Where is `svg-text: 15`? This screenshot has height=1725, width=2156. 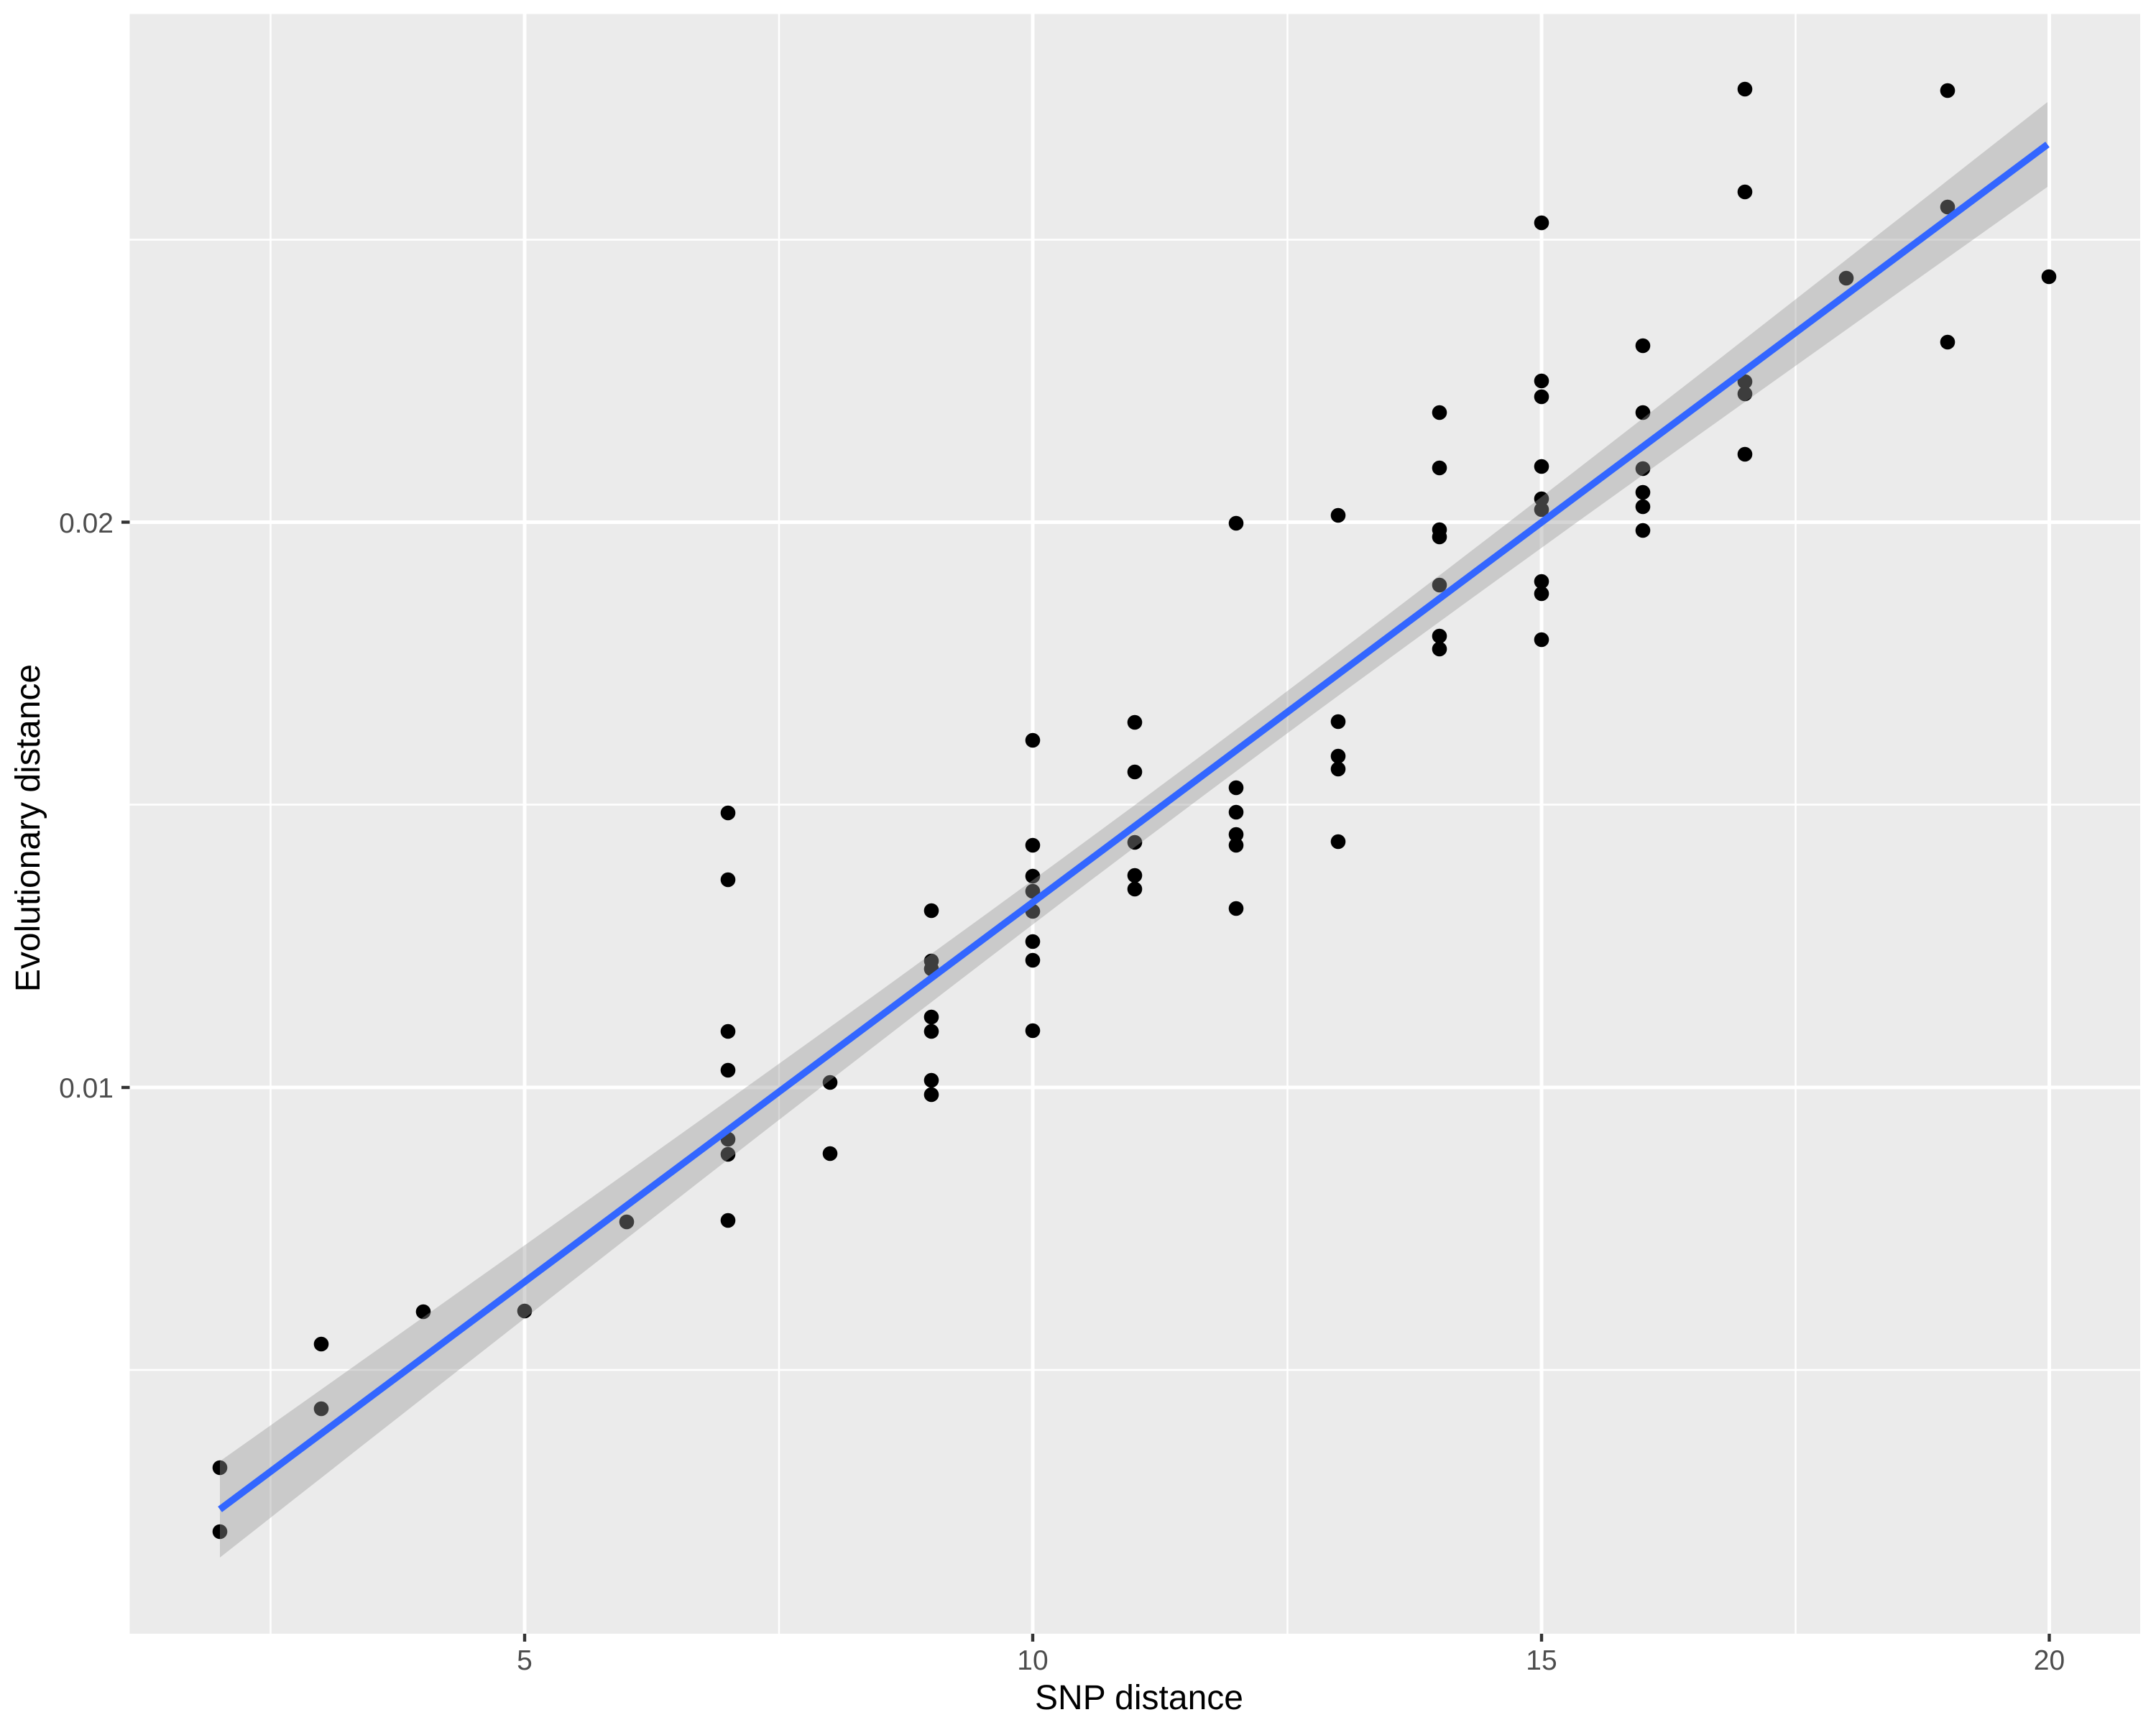 svg-text: 15 is located at coordinates (1541, 1660).